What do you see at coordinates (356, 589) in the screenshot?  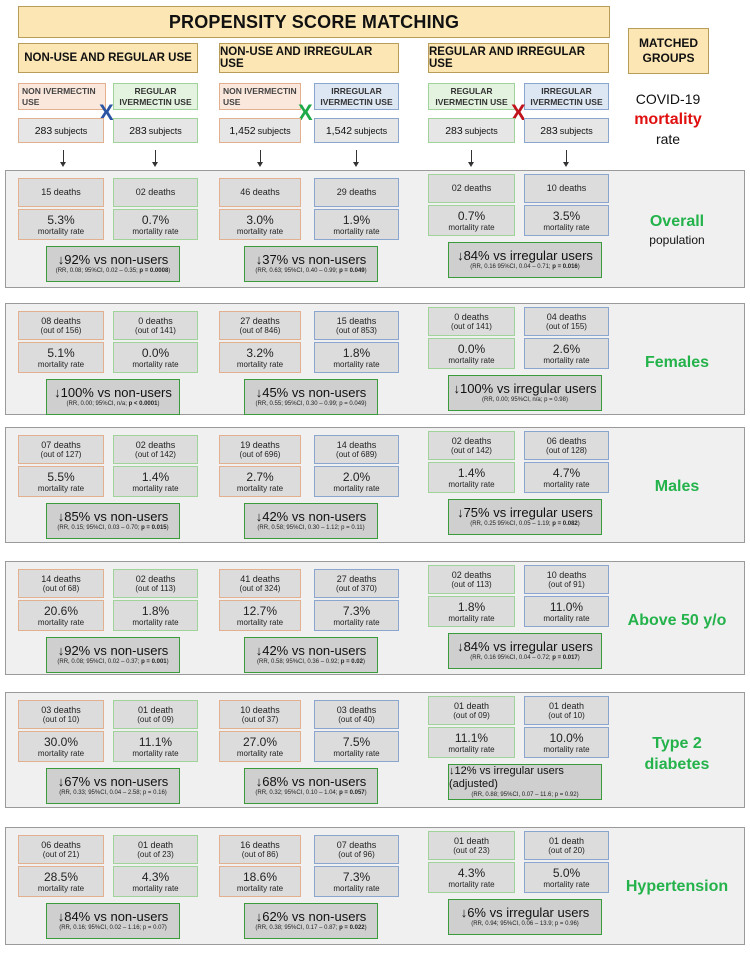 I see `deaths-out-of: (out of 370)` at bounding box center [356, 589].